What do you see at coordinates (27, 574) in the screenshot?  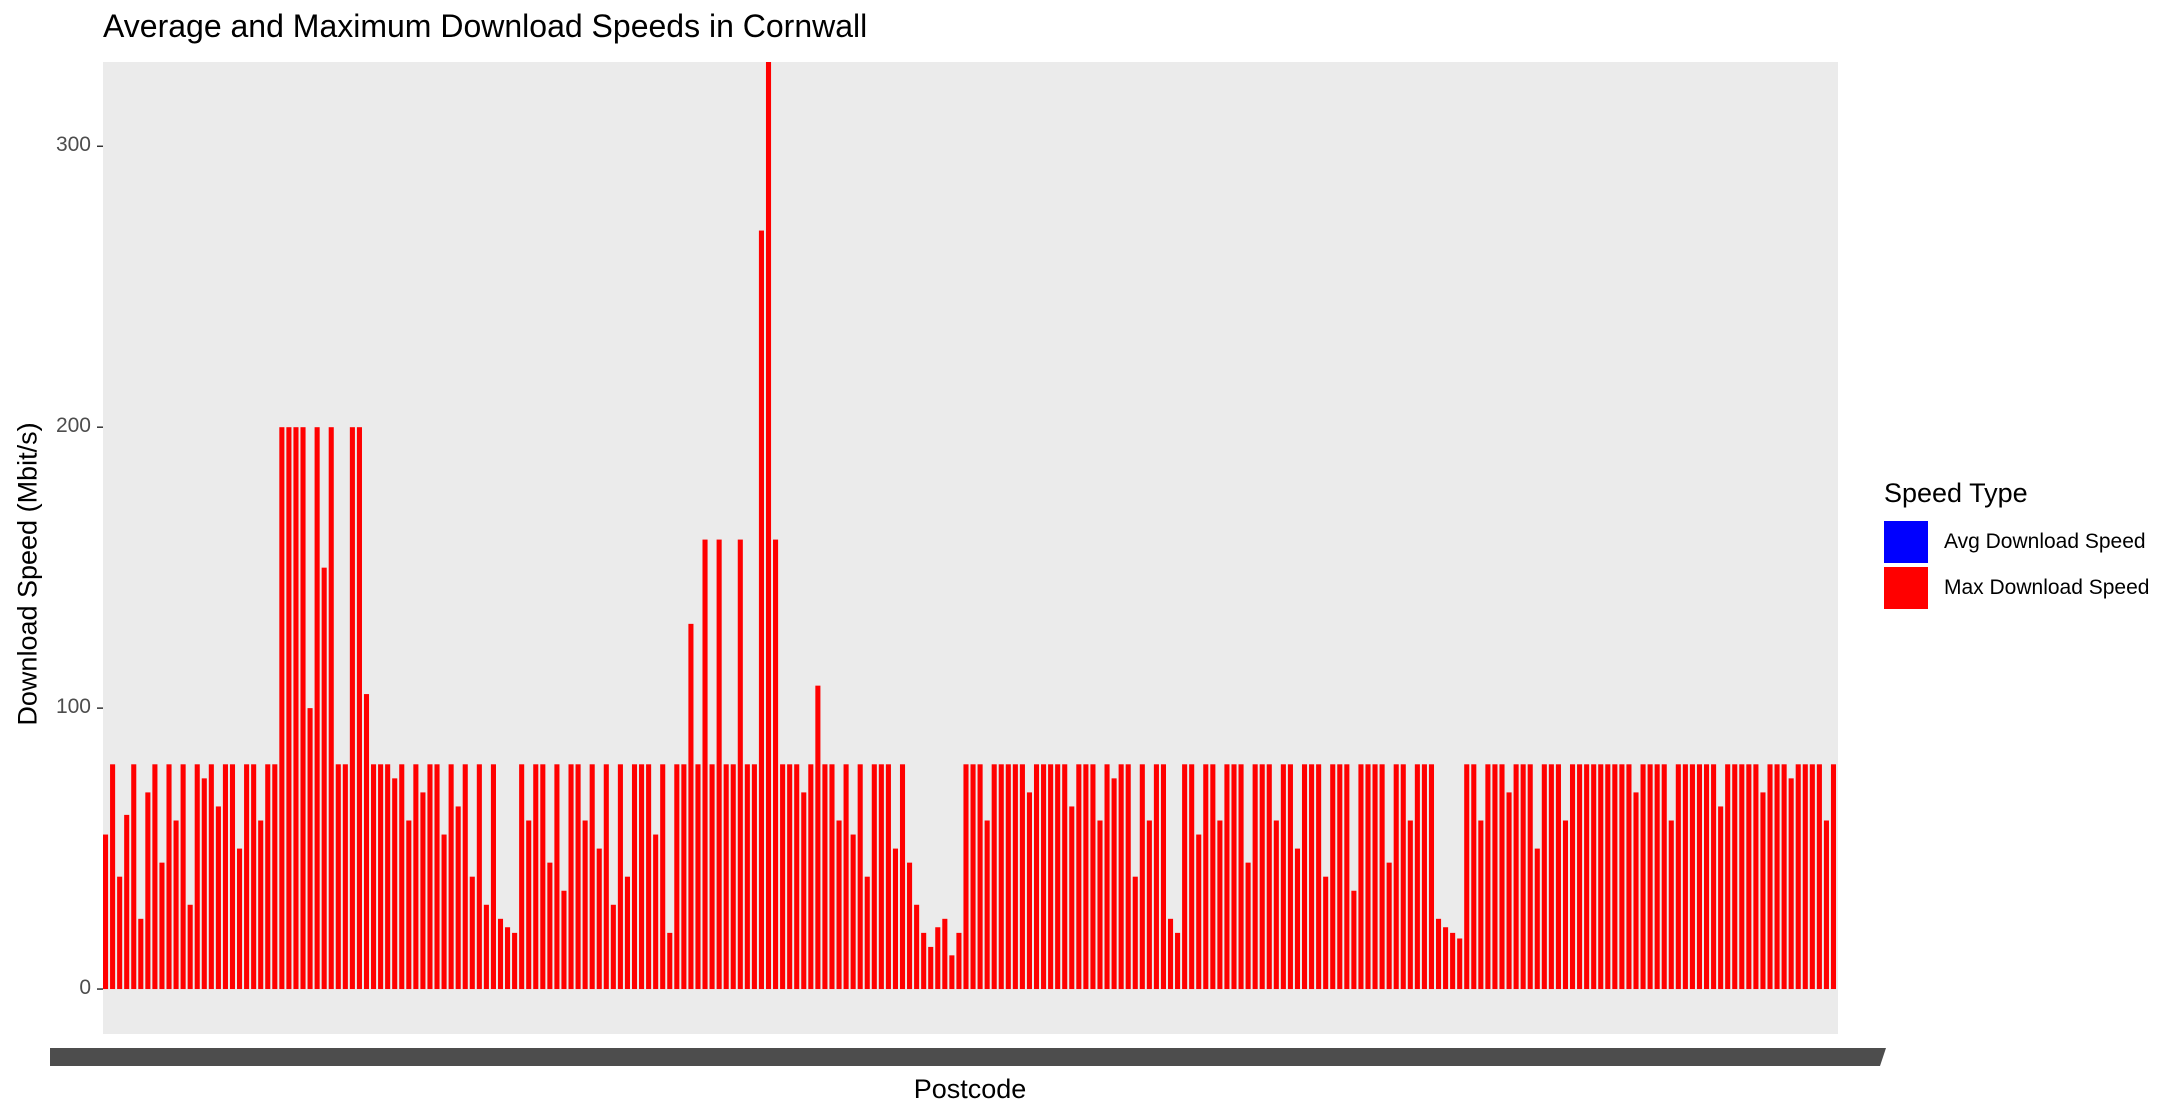 I see `y-axis-label: Download Speed (Mbit/s)` at bounding box center [27, 574].